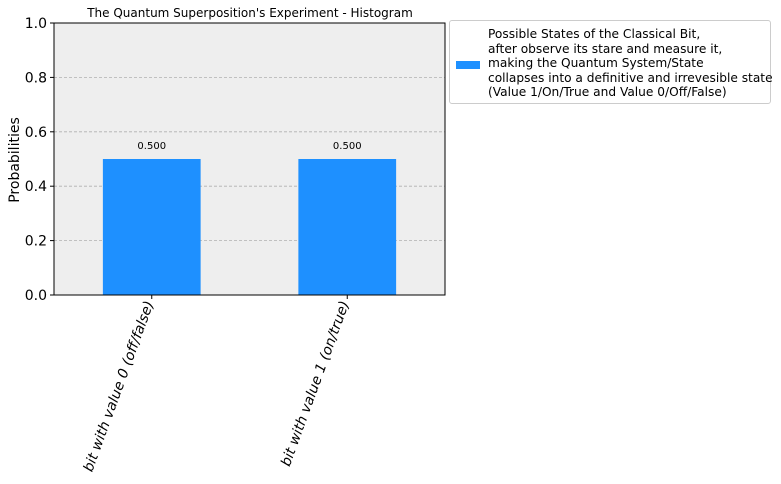 This screenshot has width=781, height=484. I want to click on y-axis-label: Probabilities, so click(15, 160).